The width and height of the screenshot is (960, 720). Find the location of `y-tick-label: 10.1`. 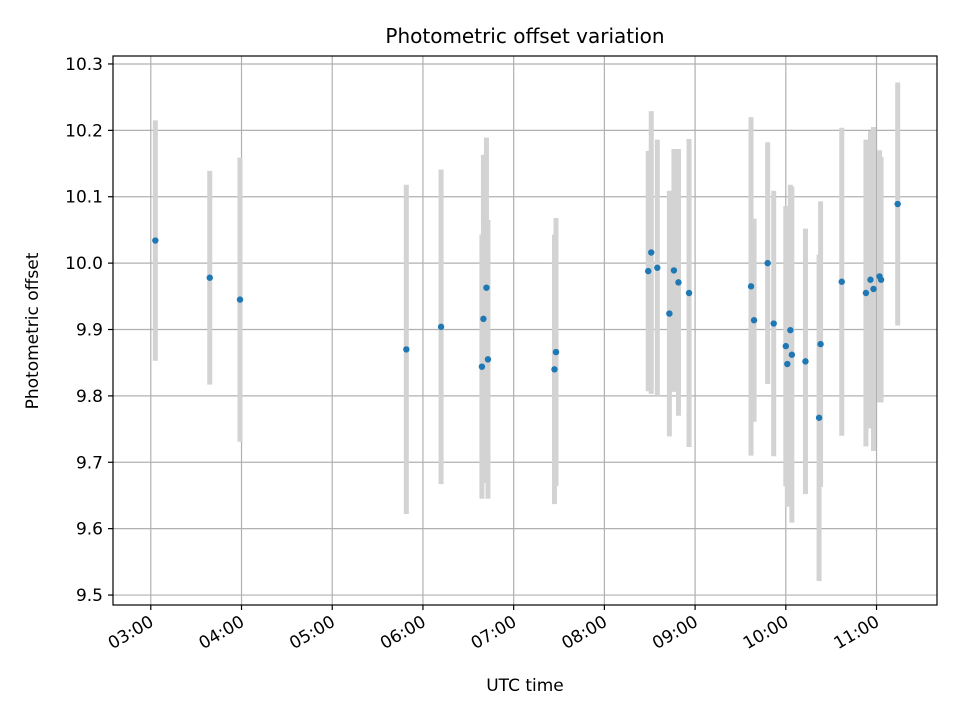

y-tick-label: 10.1 is located at coordinates (84, 198).